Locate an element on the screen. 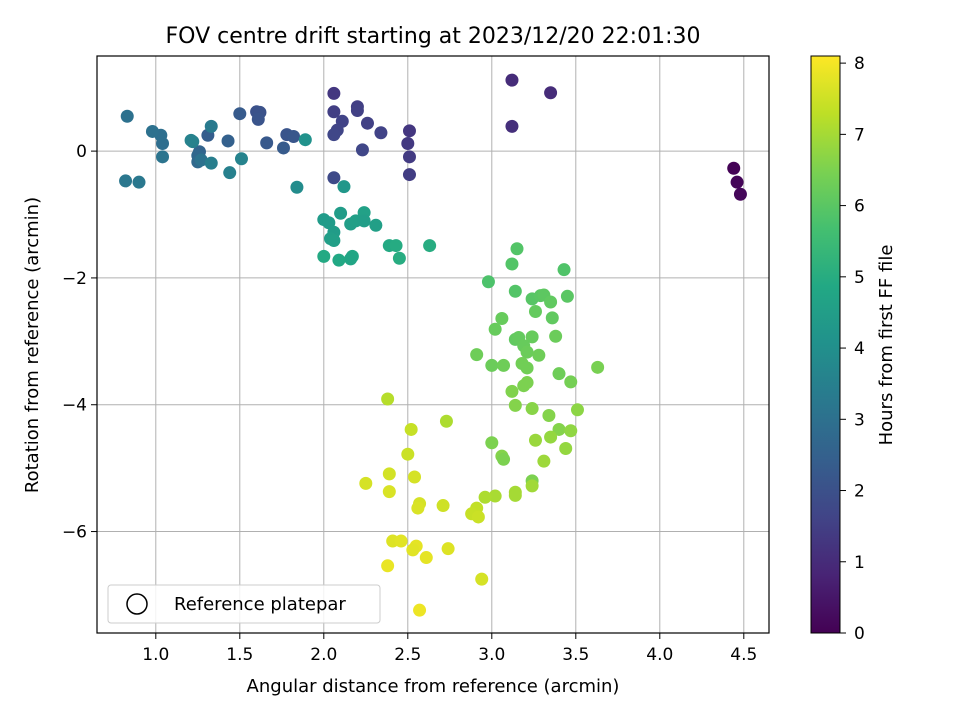 The image size is (960, 720). colorbar-tick-label: 6 is located at coordinates (859, 207).